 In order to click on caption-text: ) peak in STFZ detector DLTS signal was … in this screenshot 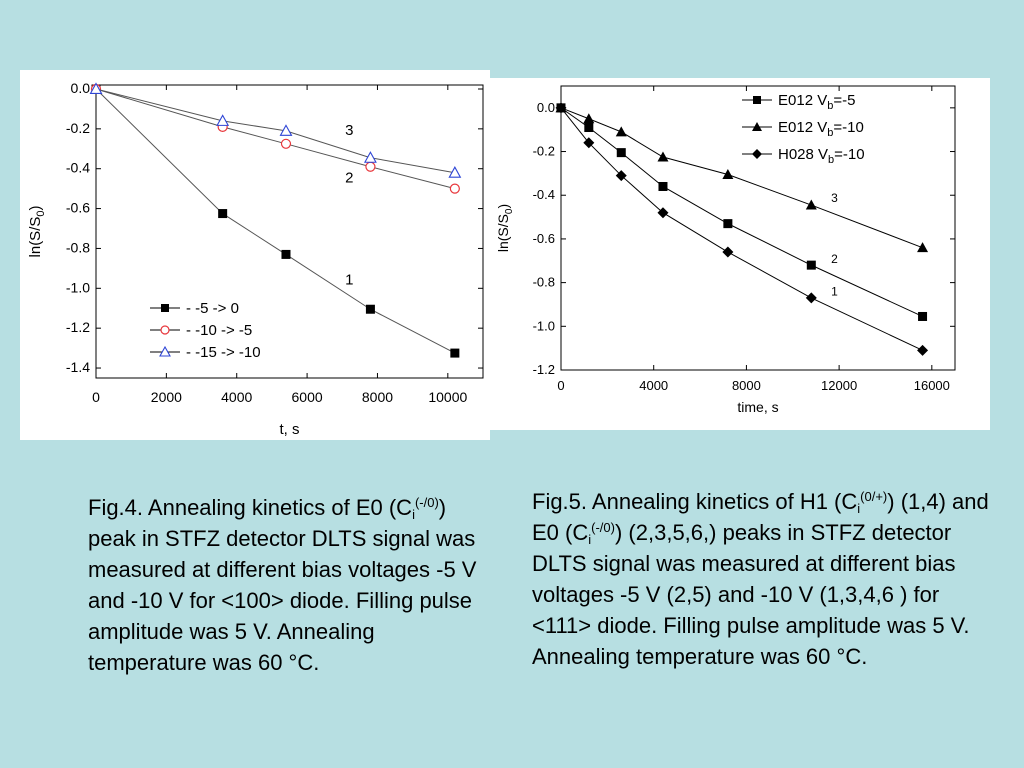, I will do `click(282, 585)`.